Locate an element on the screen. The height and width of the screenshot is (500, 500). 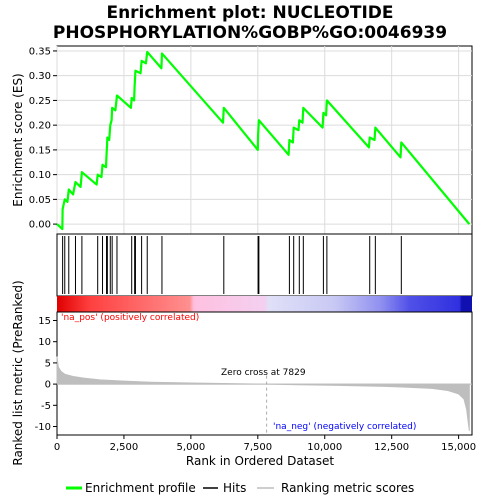
metric-y-tick-label: 15 is located at coordinates (44, 321).